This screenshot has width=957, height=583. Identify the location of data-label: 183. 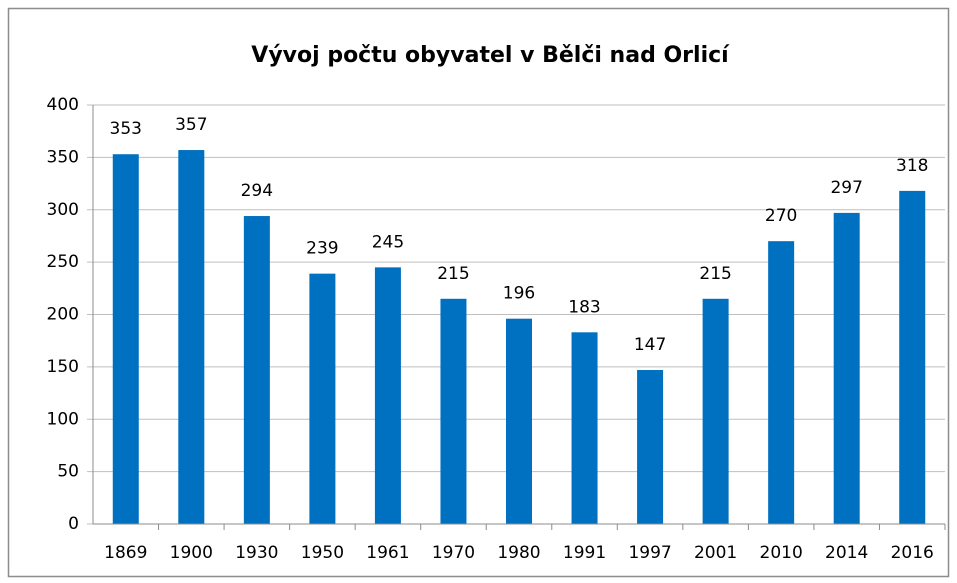
(584, 307).